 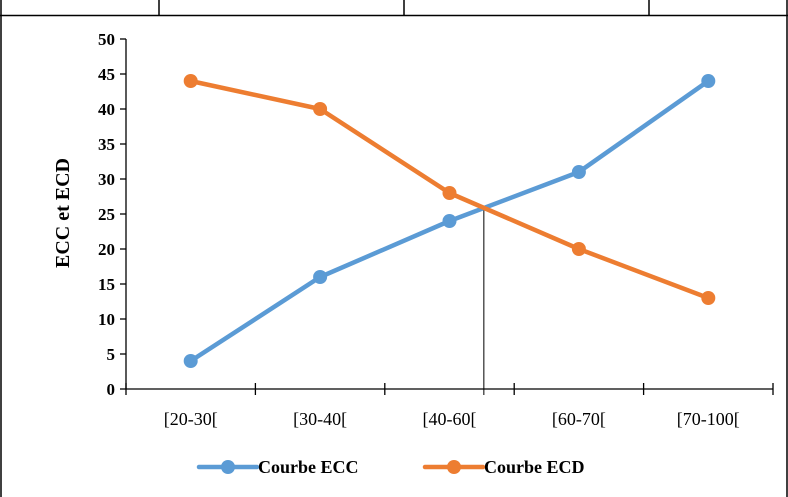 I want to click on y-tick-label: 5, so click(x=111, y=354).